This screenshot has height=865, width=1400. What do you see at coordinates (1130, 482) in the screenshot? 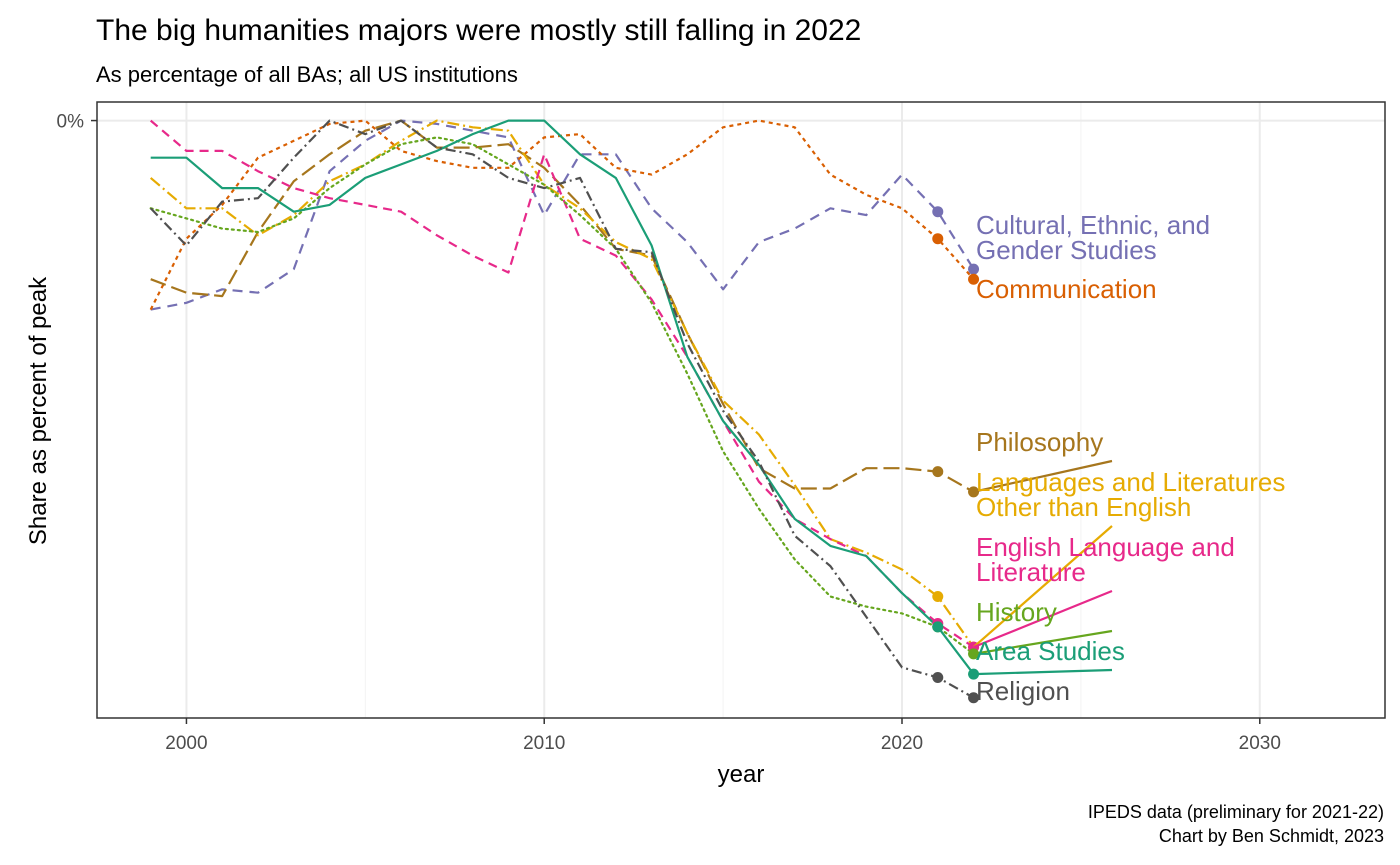
I see `series-label-3-line-0: Languages and Literatures` at bounding box center [1130, 482].